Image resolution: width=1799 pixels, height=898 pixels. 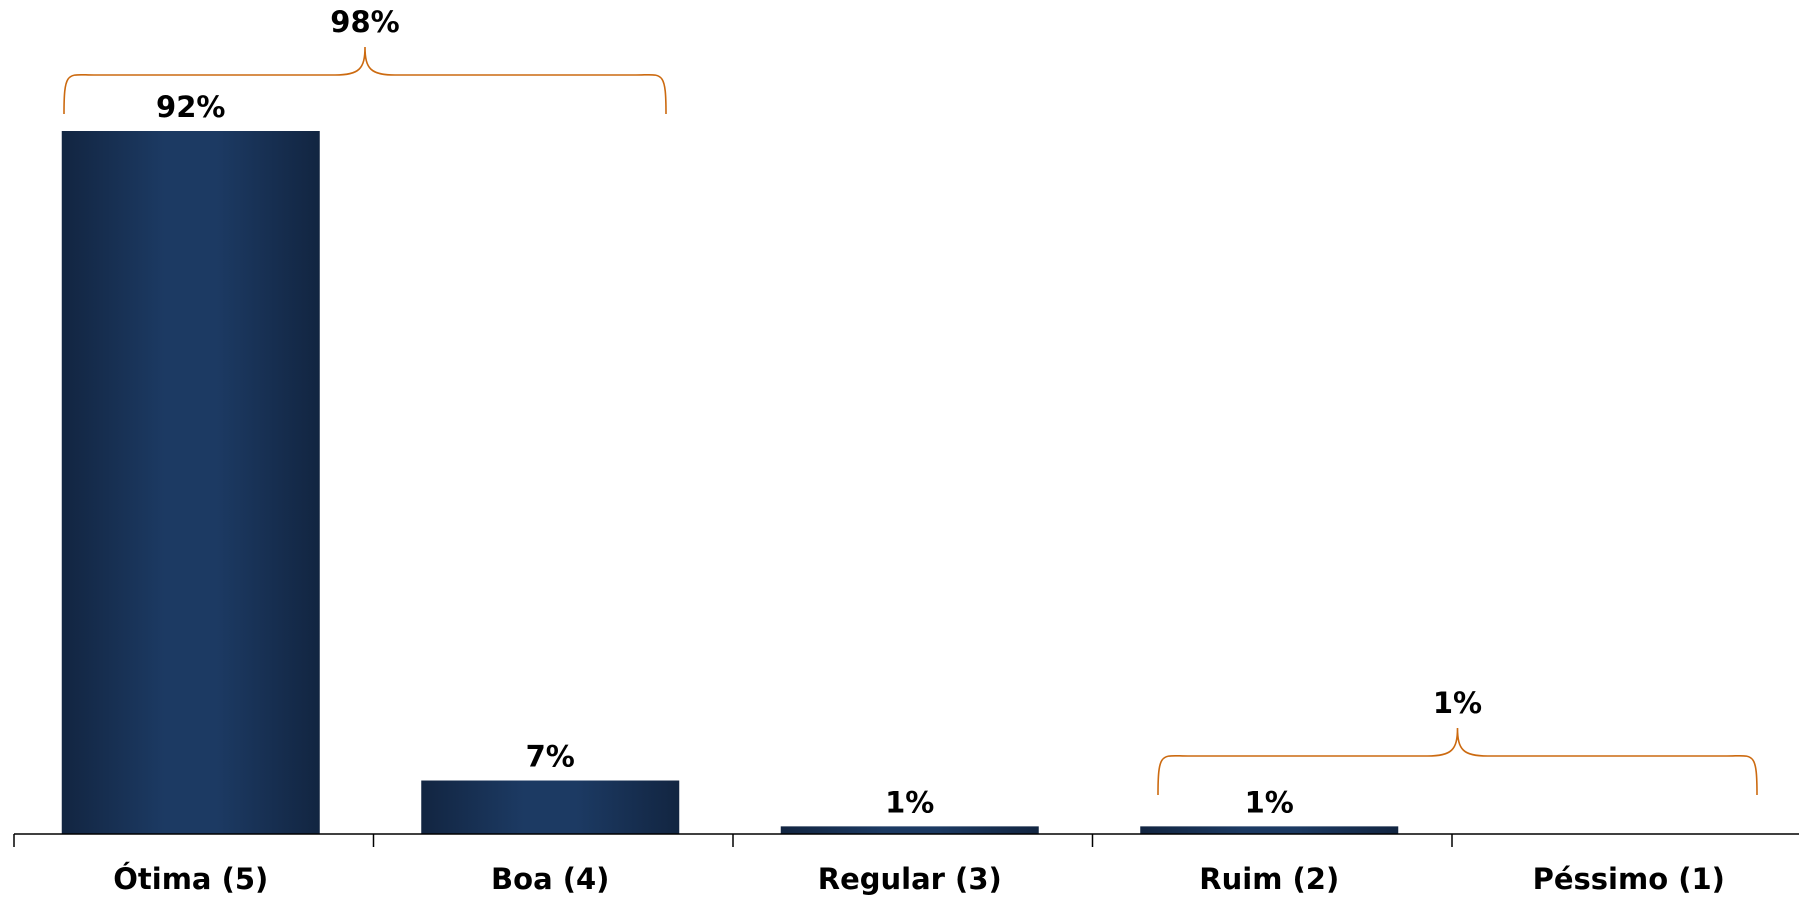 I want to click on data-label-1: 7%, so click(x=550, y=757).